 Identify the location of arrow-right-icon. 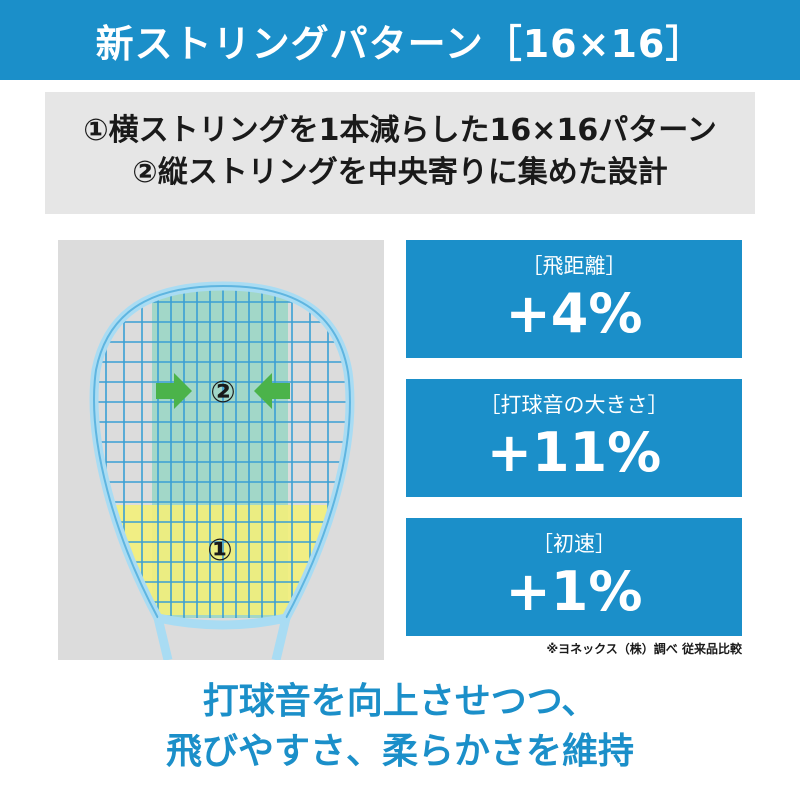
(174, 391).